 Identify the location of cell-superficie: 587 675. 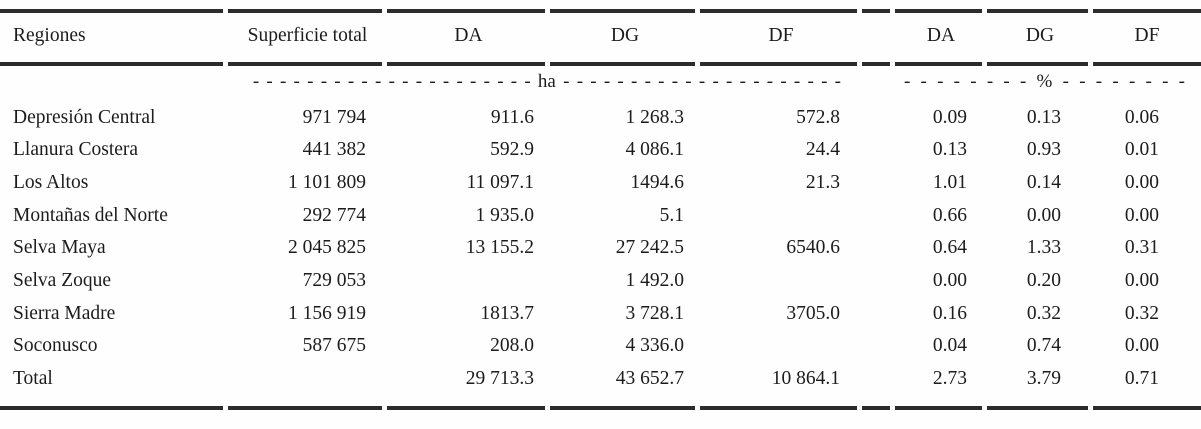
(334, 346).